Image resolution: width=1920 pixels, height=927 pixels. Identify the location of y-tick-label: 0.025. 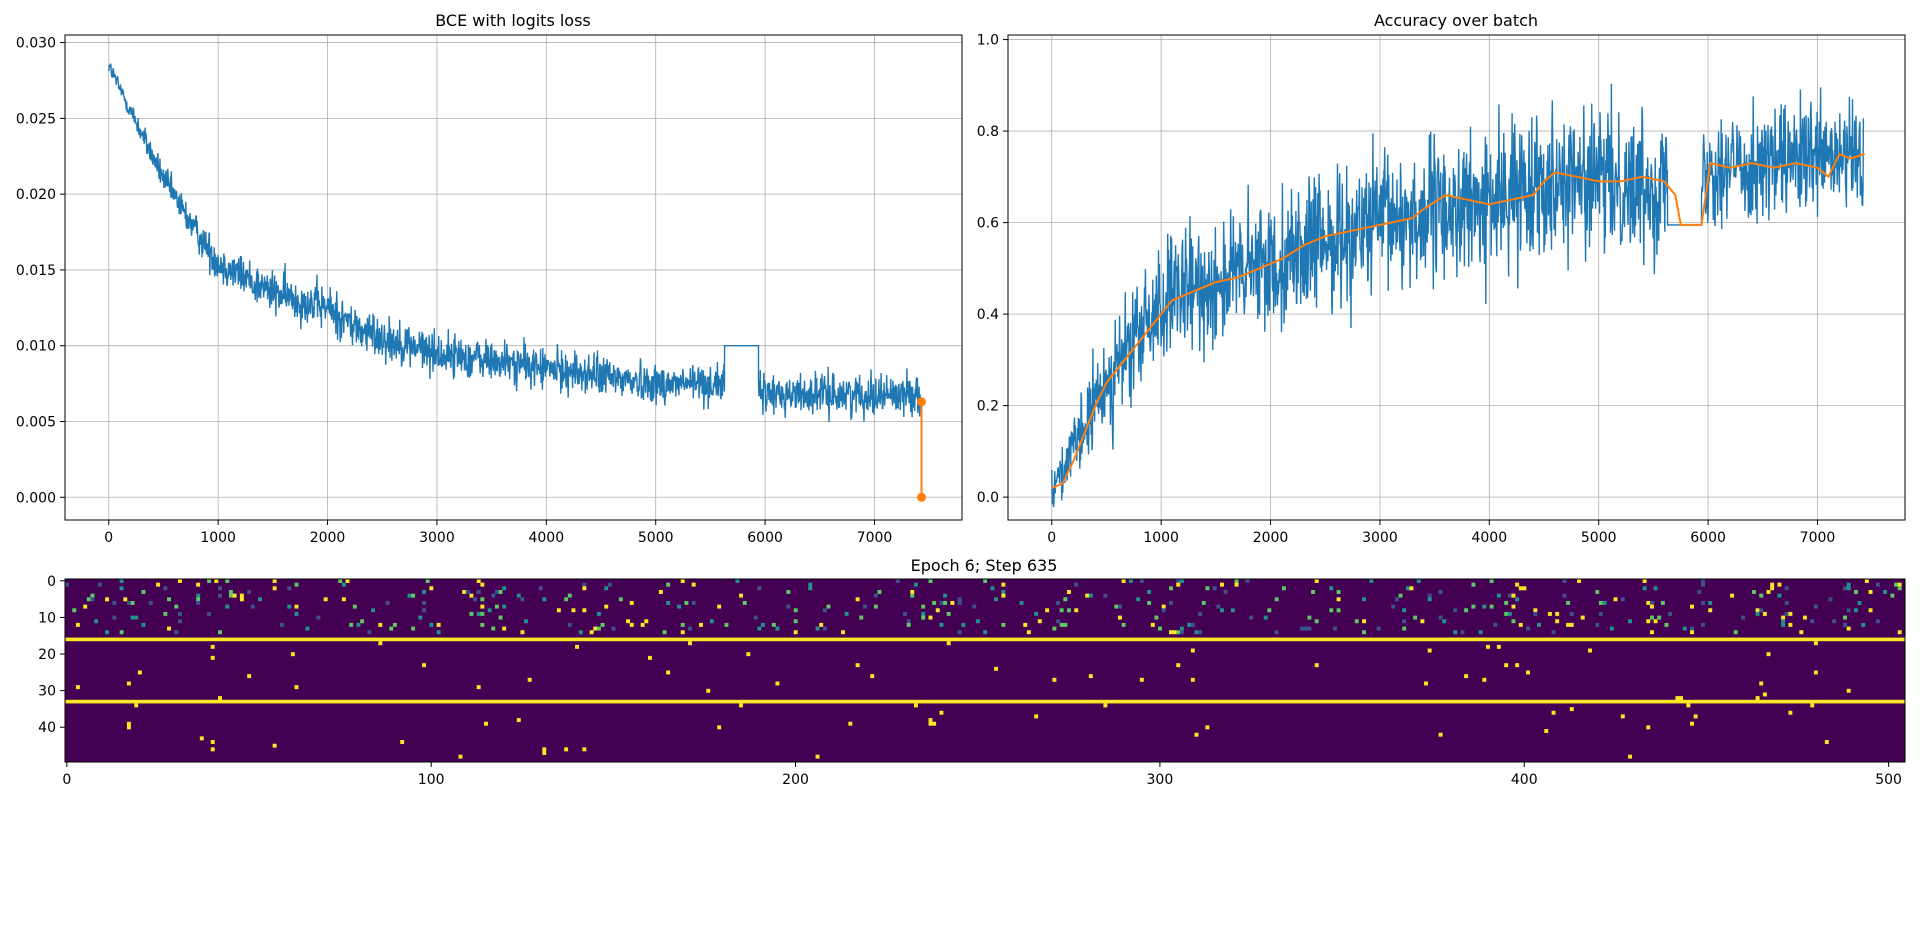
(36, 119).